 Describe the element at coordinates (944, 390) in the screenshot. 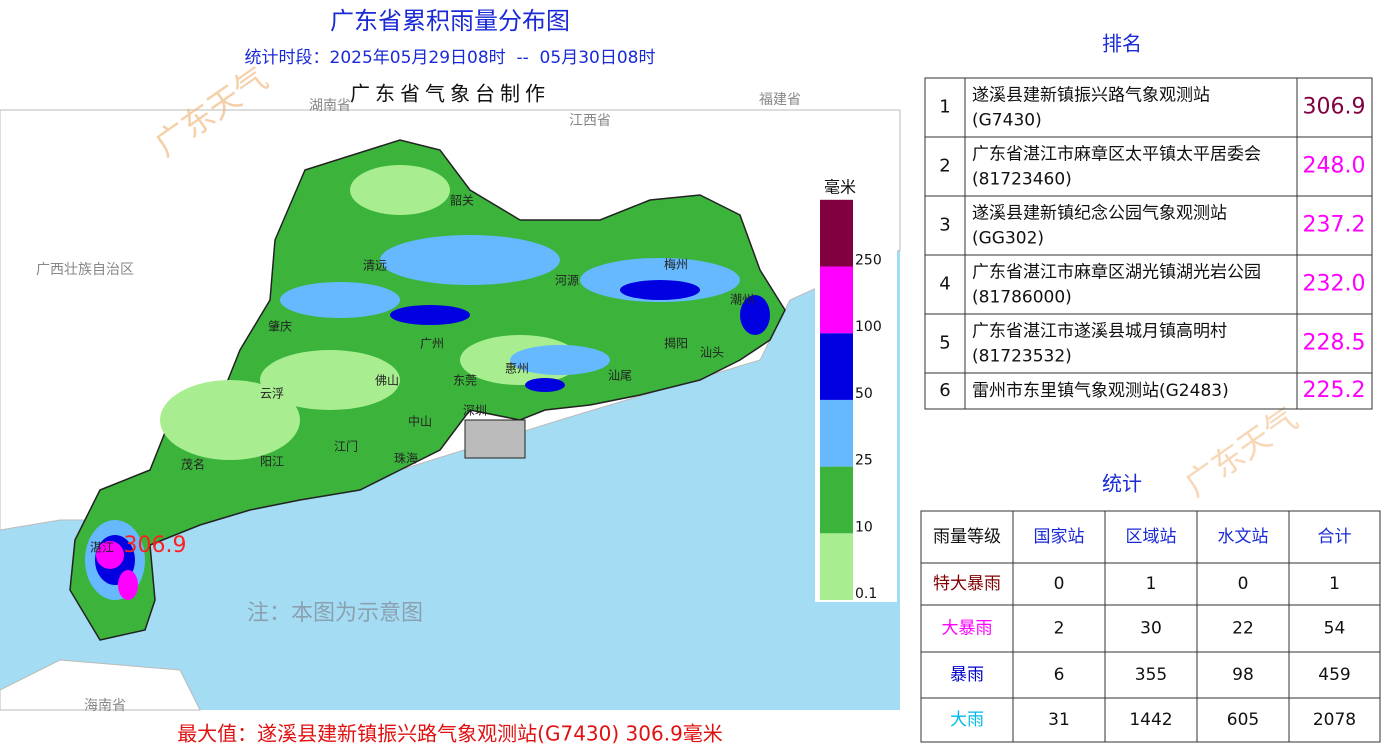

I see `rank: 6` at that location.